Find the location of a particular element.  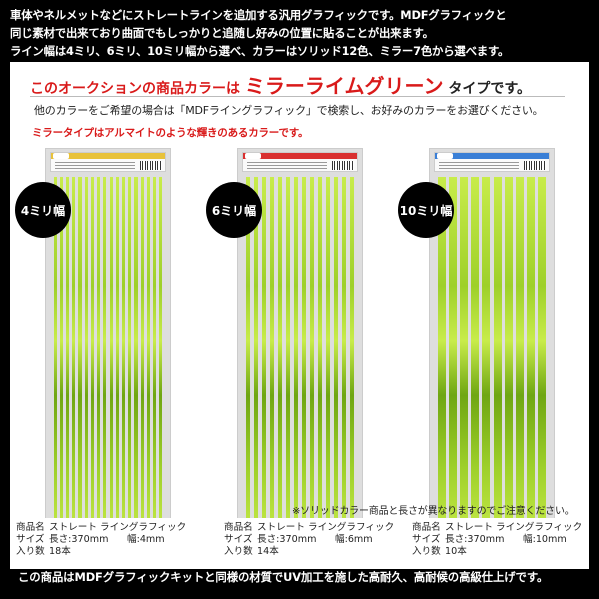

spec-width: 幅:4mm is located at coordinates (146, 539).